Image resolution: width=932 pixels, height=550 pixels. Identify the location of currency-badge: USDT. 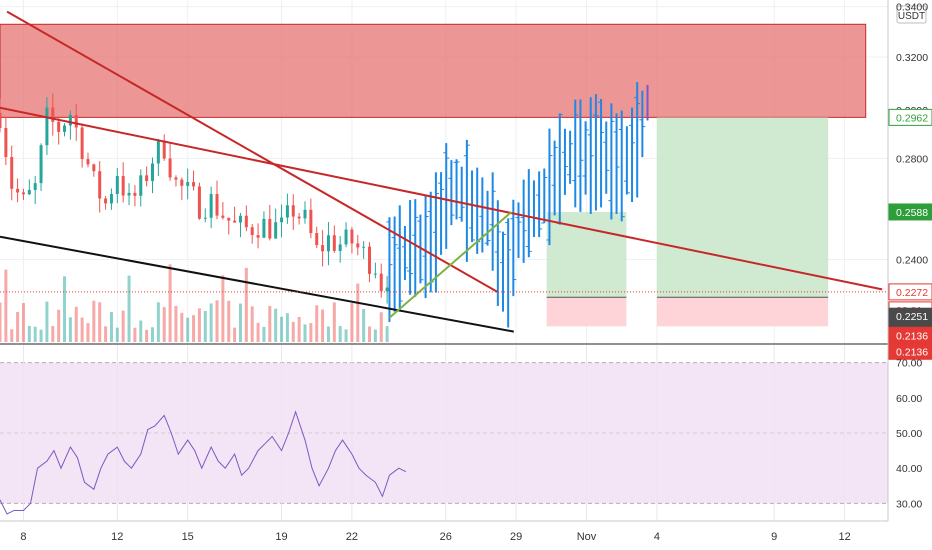
(911, 14).